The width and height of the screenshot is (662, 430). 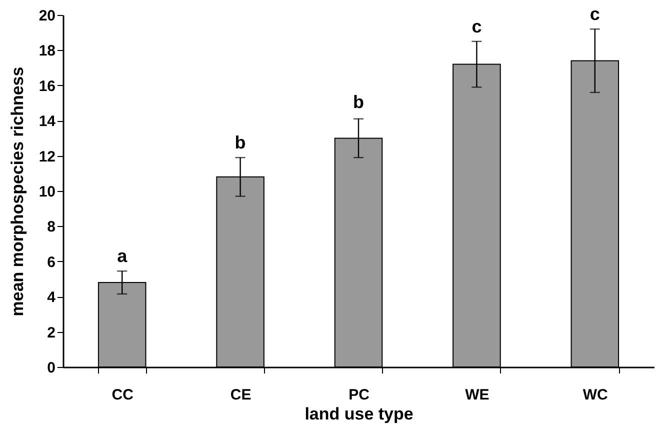 I want to click on y-tick-label: 10, so click(x=47, y=192).